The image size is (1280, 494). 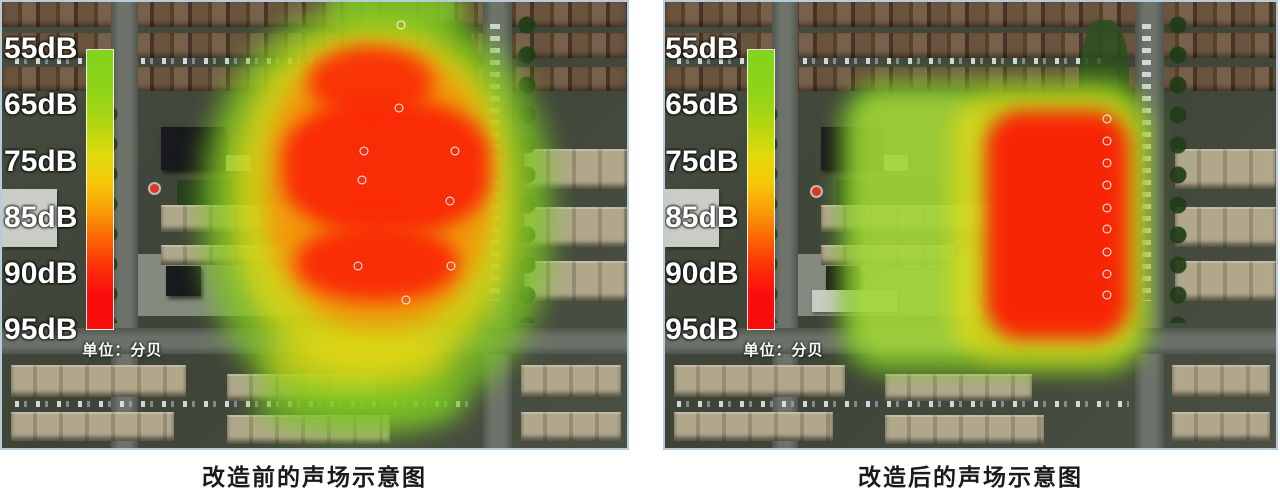 I want to click on dark-building, so click(x=184, y=281).